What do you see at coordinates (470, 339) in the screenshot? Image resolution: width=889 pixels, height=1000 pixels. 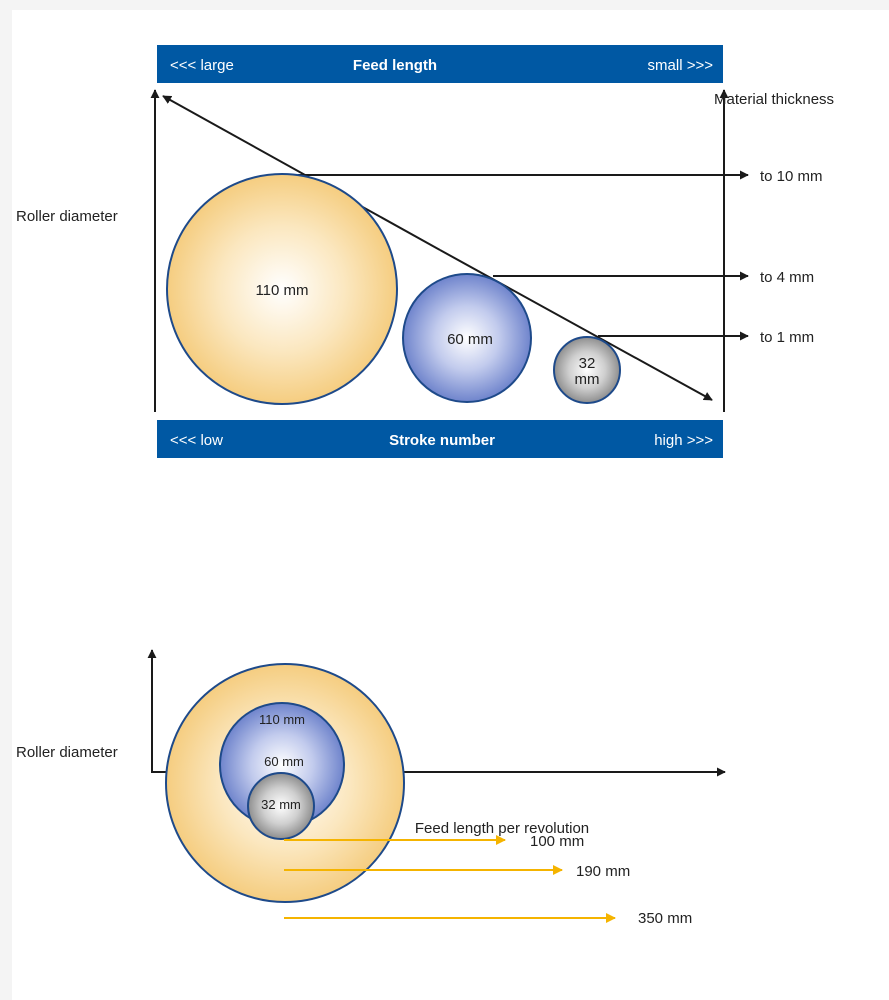 I see `roller-60mm-label: 60 mm` at bounding box center [470, 339].